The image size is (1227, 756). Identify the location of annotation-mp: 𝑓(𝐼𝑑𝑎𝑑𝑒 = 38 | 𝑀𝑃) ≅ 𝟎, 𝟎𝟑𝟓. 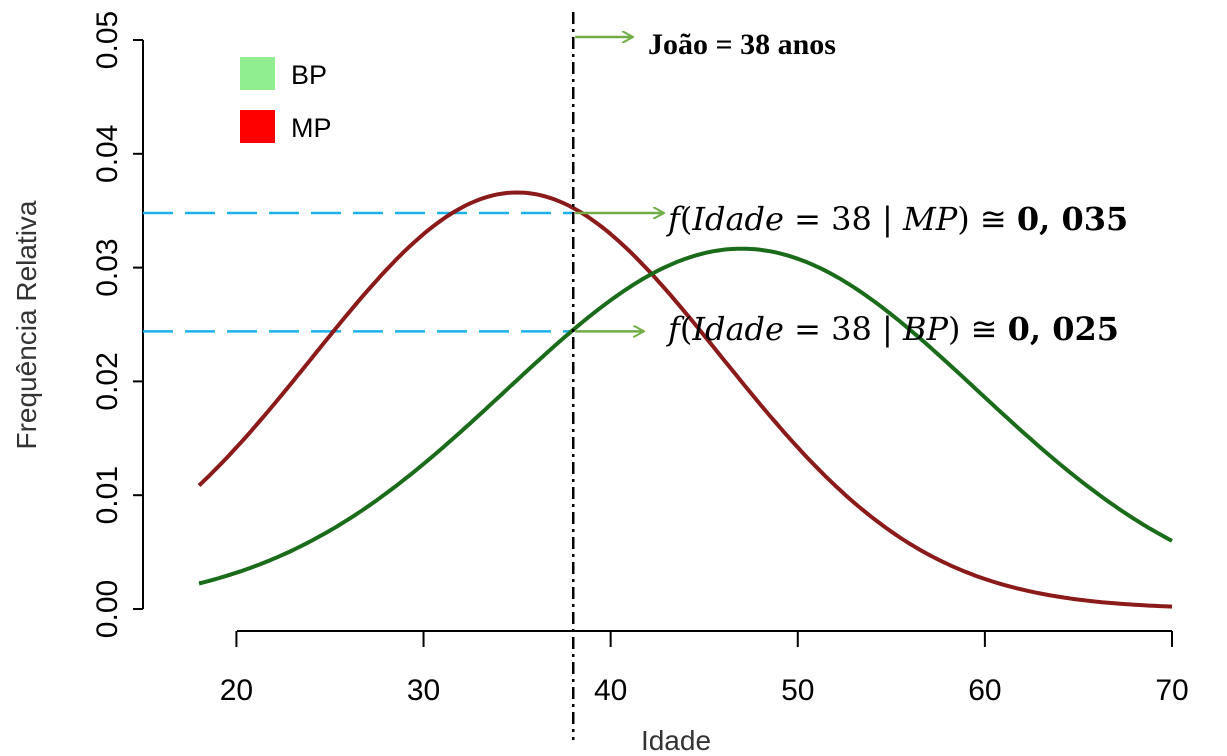
(897, 219).